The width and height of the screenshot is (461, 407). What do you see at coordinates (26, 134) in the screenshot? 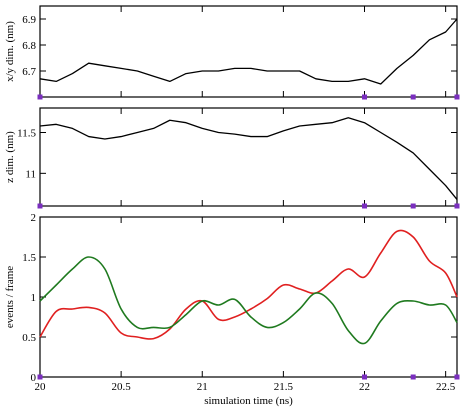
I see `y-tick-label: 11.5` at bounding box center [26, 134].